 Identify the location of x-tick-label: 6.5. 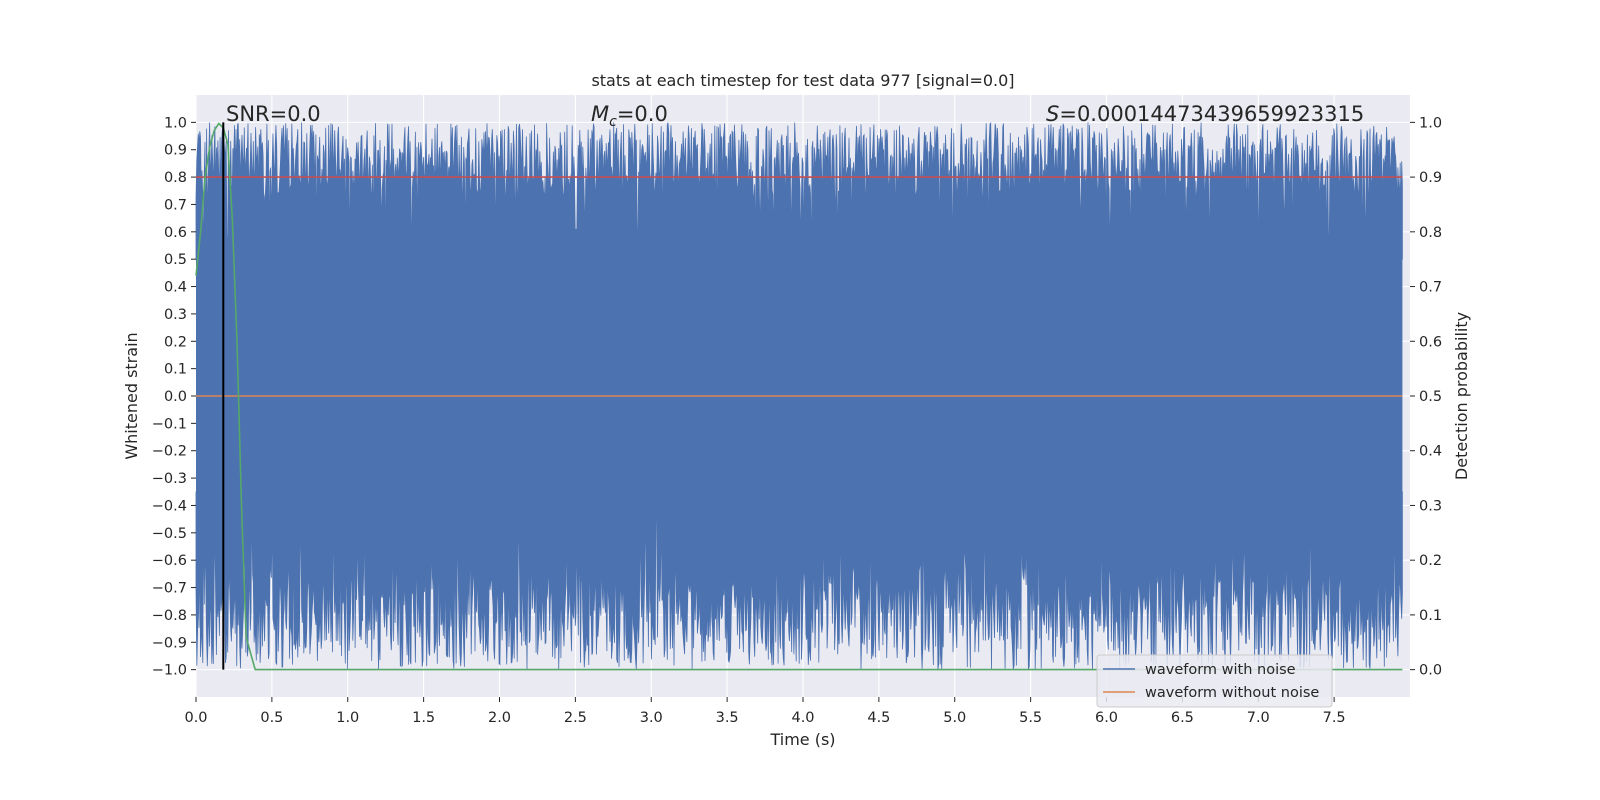
(1182, 718).